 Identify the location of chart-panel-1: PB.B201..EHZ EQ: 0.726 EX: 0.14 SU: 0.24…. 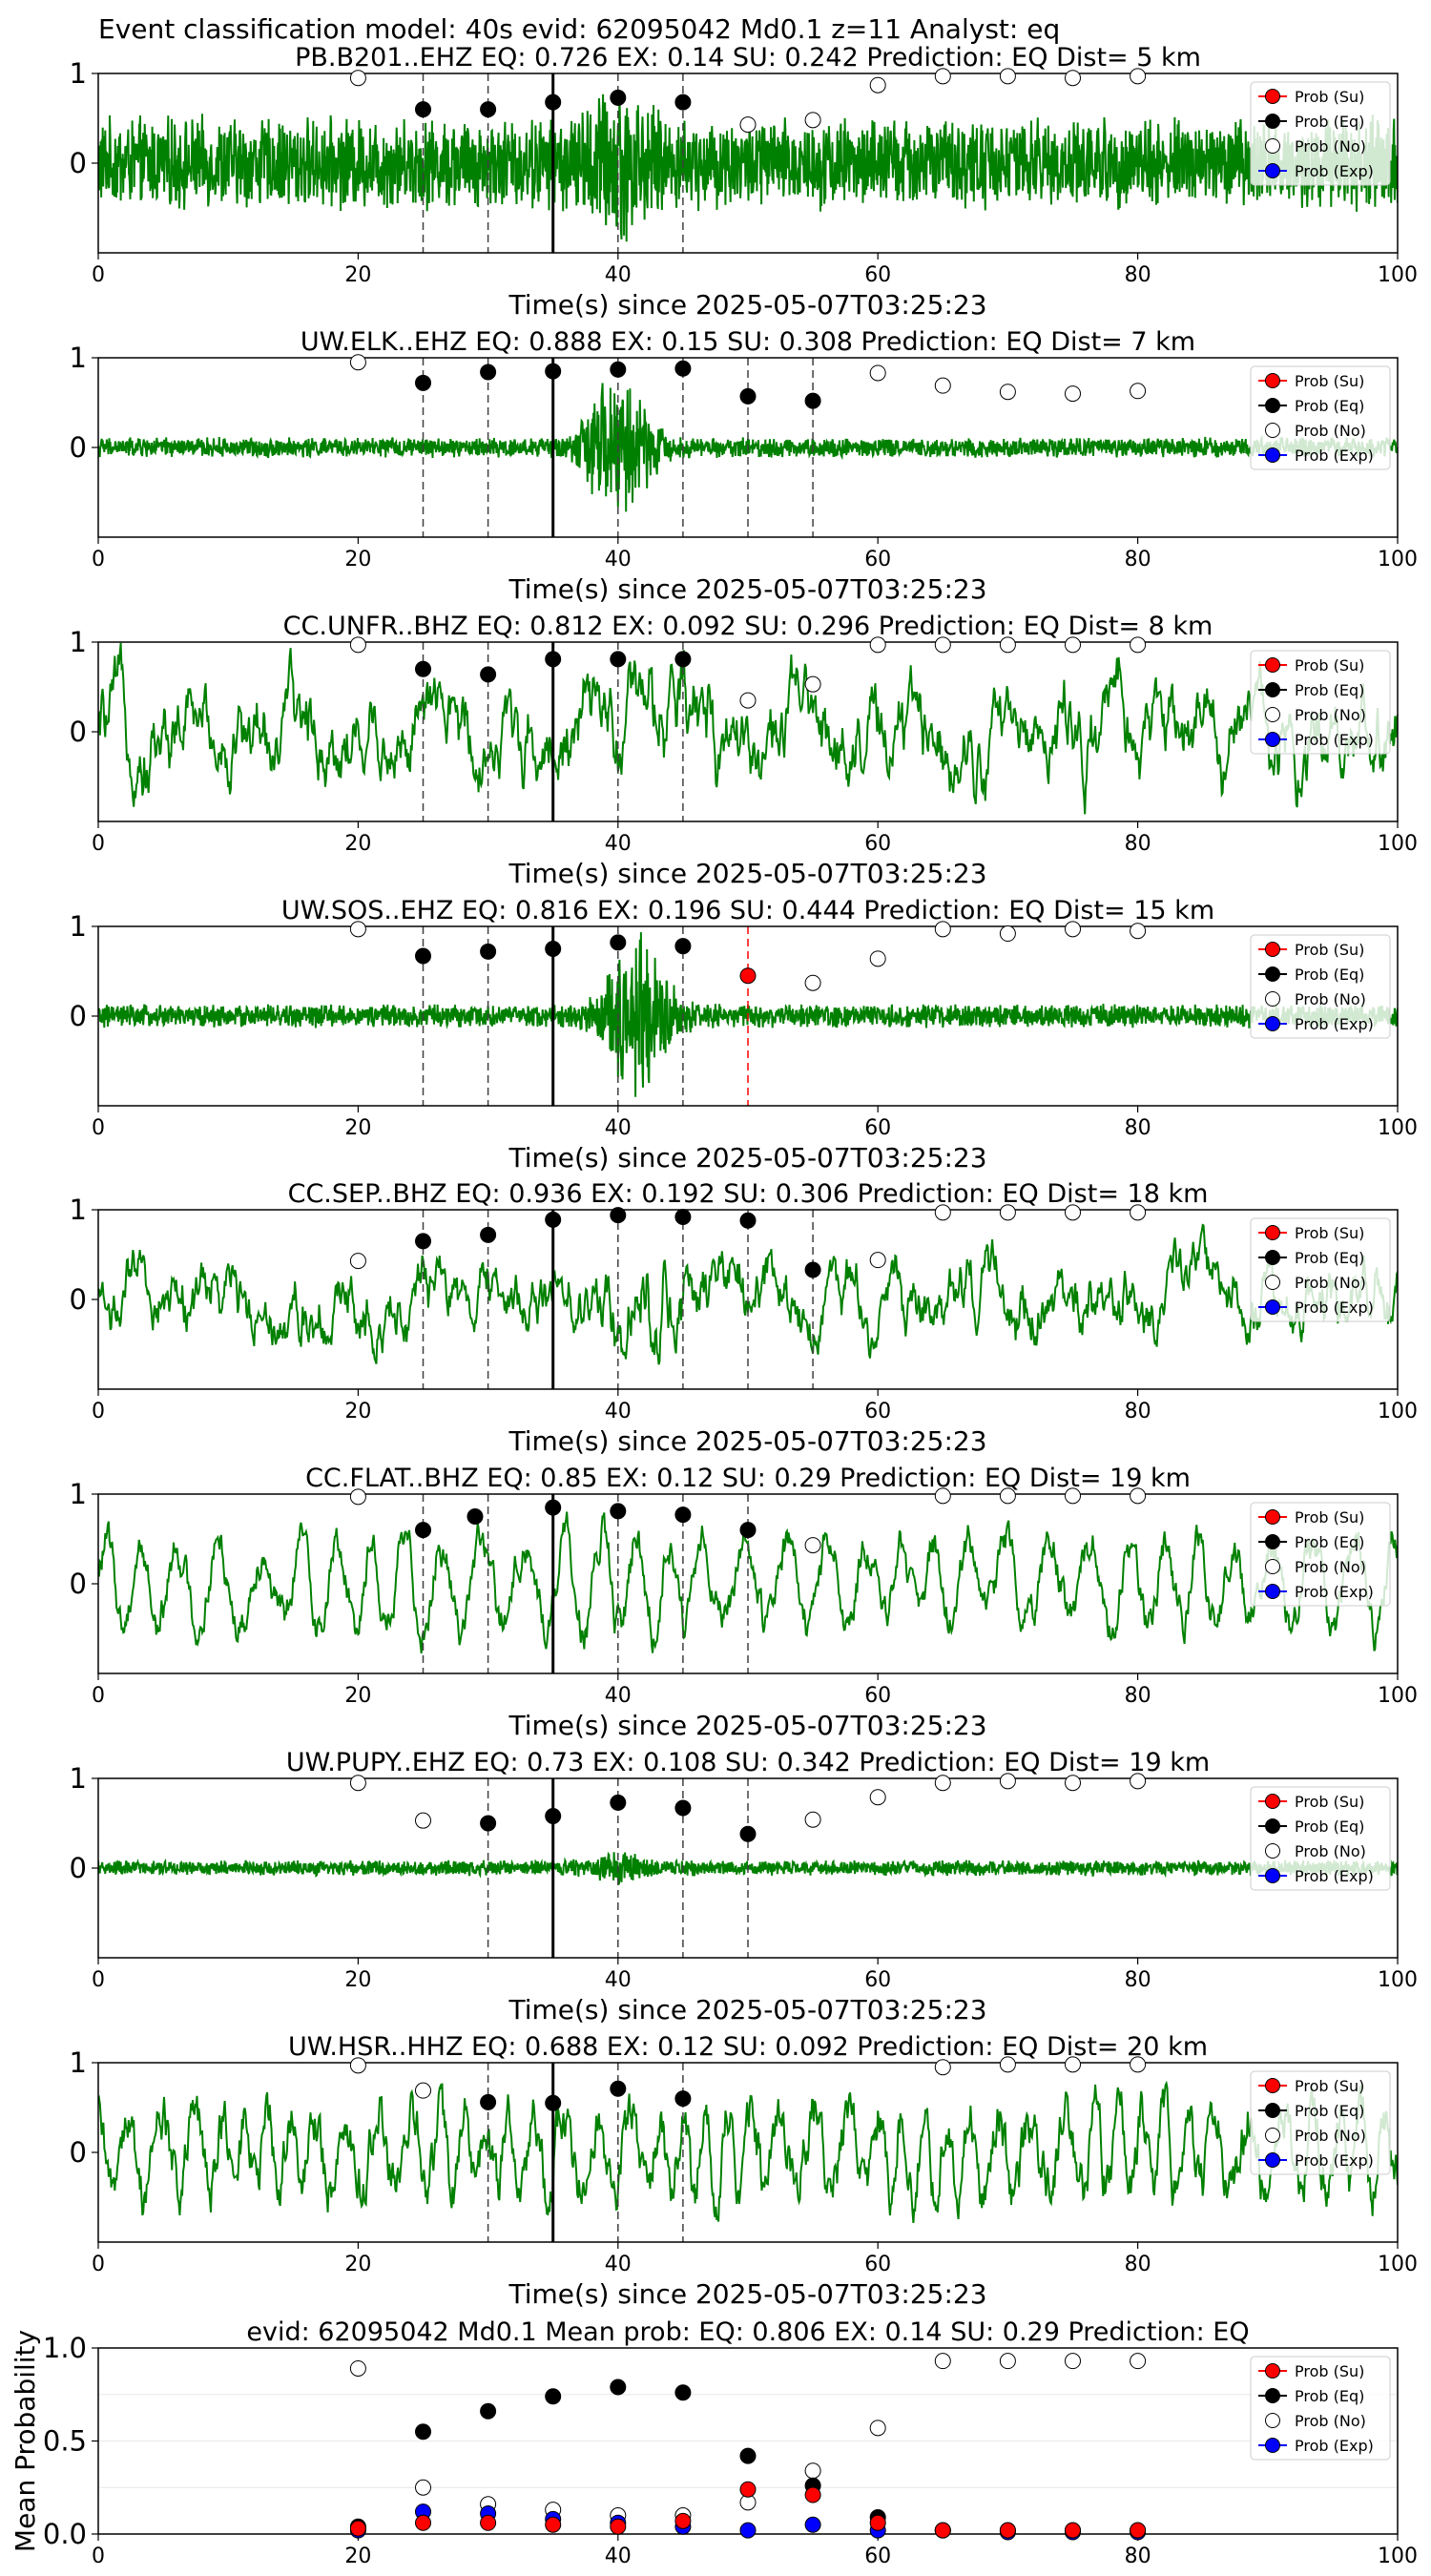
(744, 182).